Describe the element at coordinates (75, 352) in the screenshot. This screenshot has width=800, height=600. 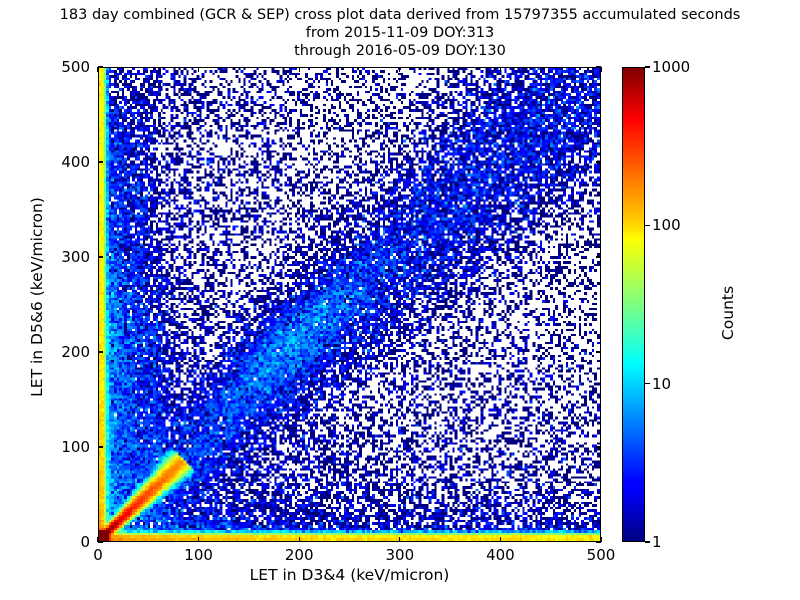
I see `y-tick-label: 200` at that location.